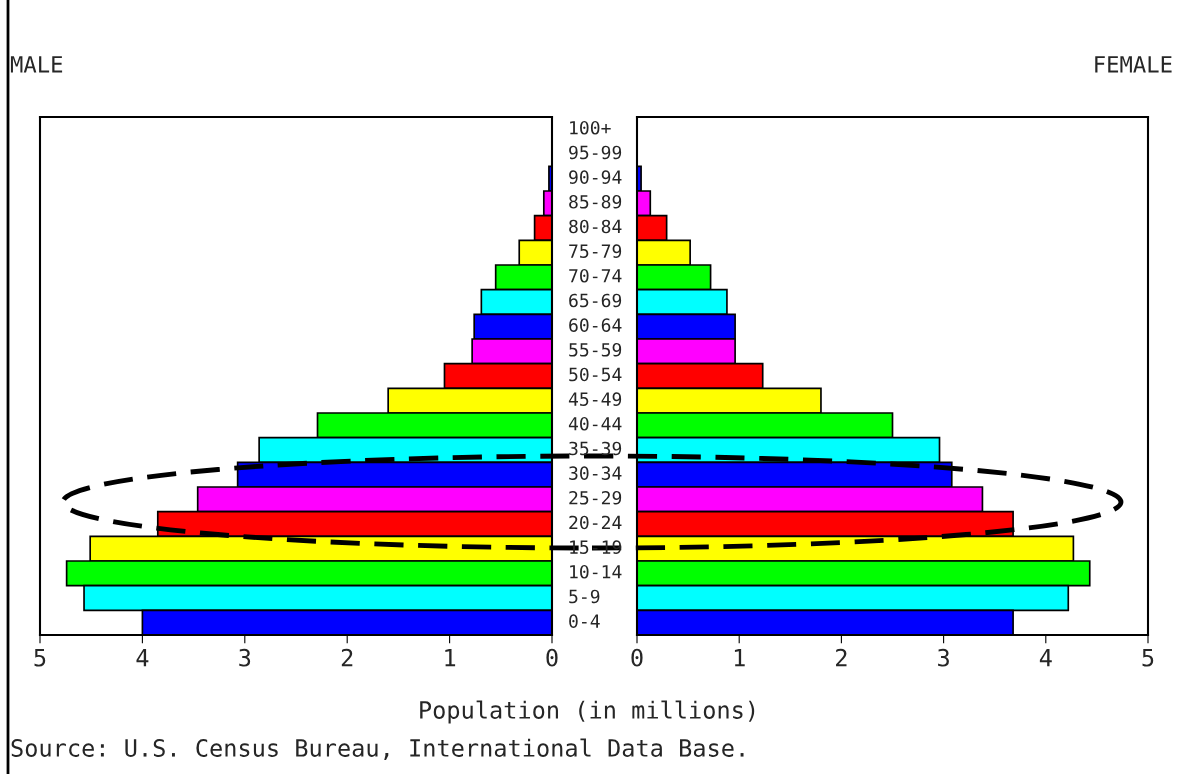 The width and height of the screenshot is (1177, 774). What do you see at coordinates (595, 497) in the screenshot?
I see `y-tick-label: 25-29` at bounding box center [595, 497].